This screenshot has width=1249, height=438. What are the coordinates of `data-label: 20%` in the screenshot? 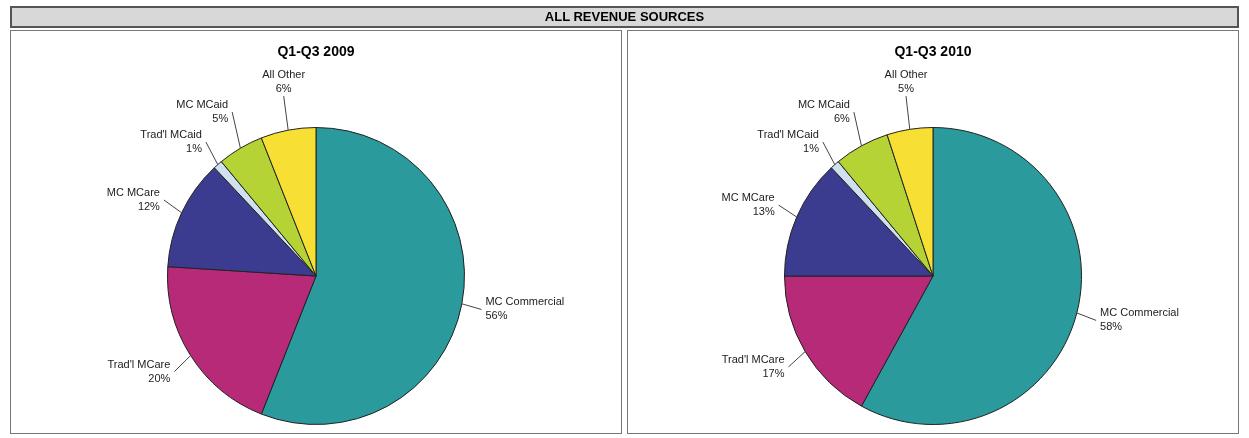 It's located at (159, 377).